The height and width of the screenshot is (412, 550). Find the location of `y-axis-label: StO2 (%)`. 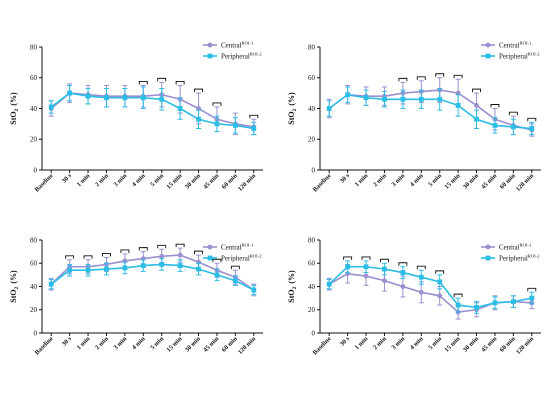

y-axis-label: StO2 (%) is located at coordinates (14, 286).